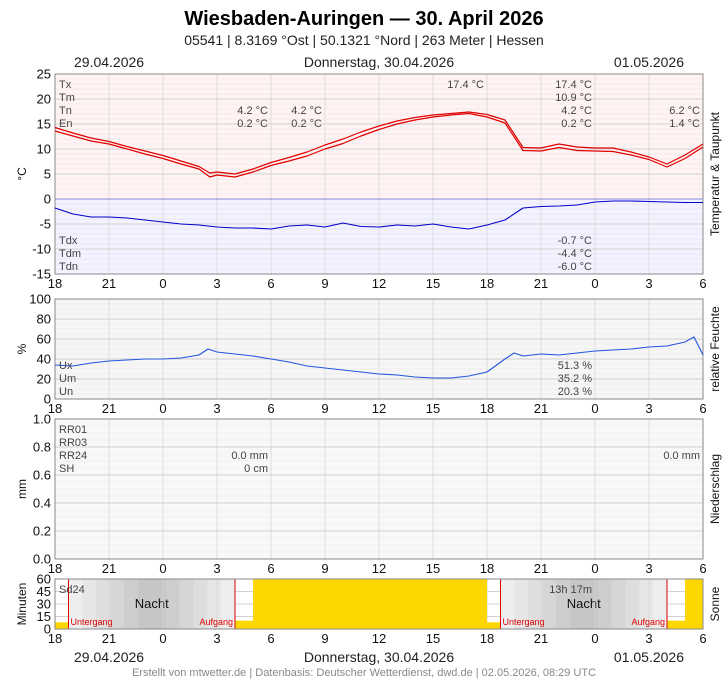 The image size is (728, 680). I want to click on sunshine-xtick-label: 15, so click(433, 638).